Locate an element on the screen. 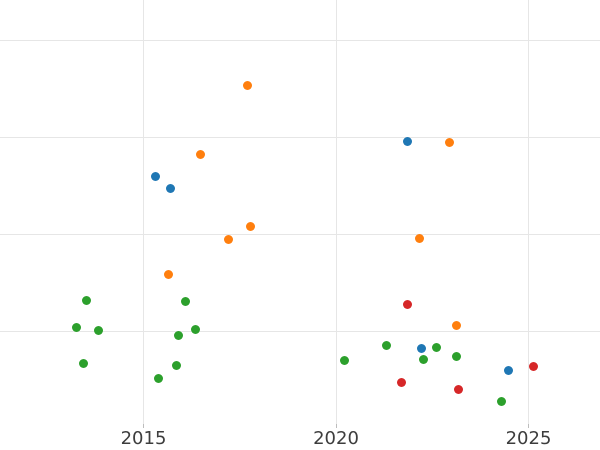 The height and width of the screenshot is (450, 600). x-tick-label: 2020 is located at coordinates (336, 438).